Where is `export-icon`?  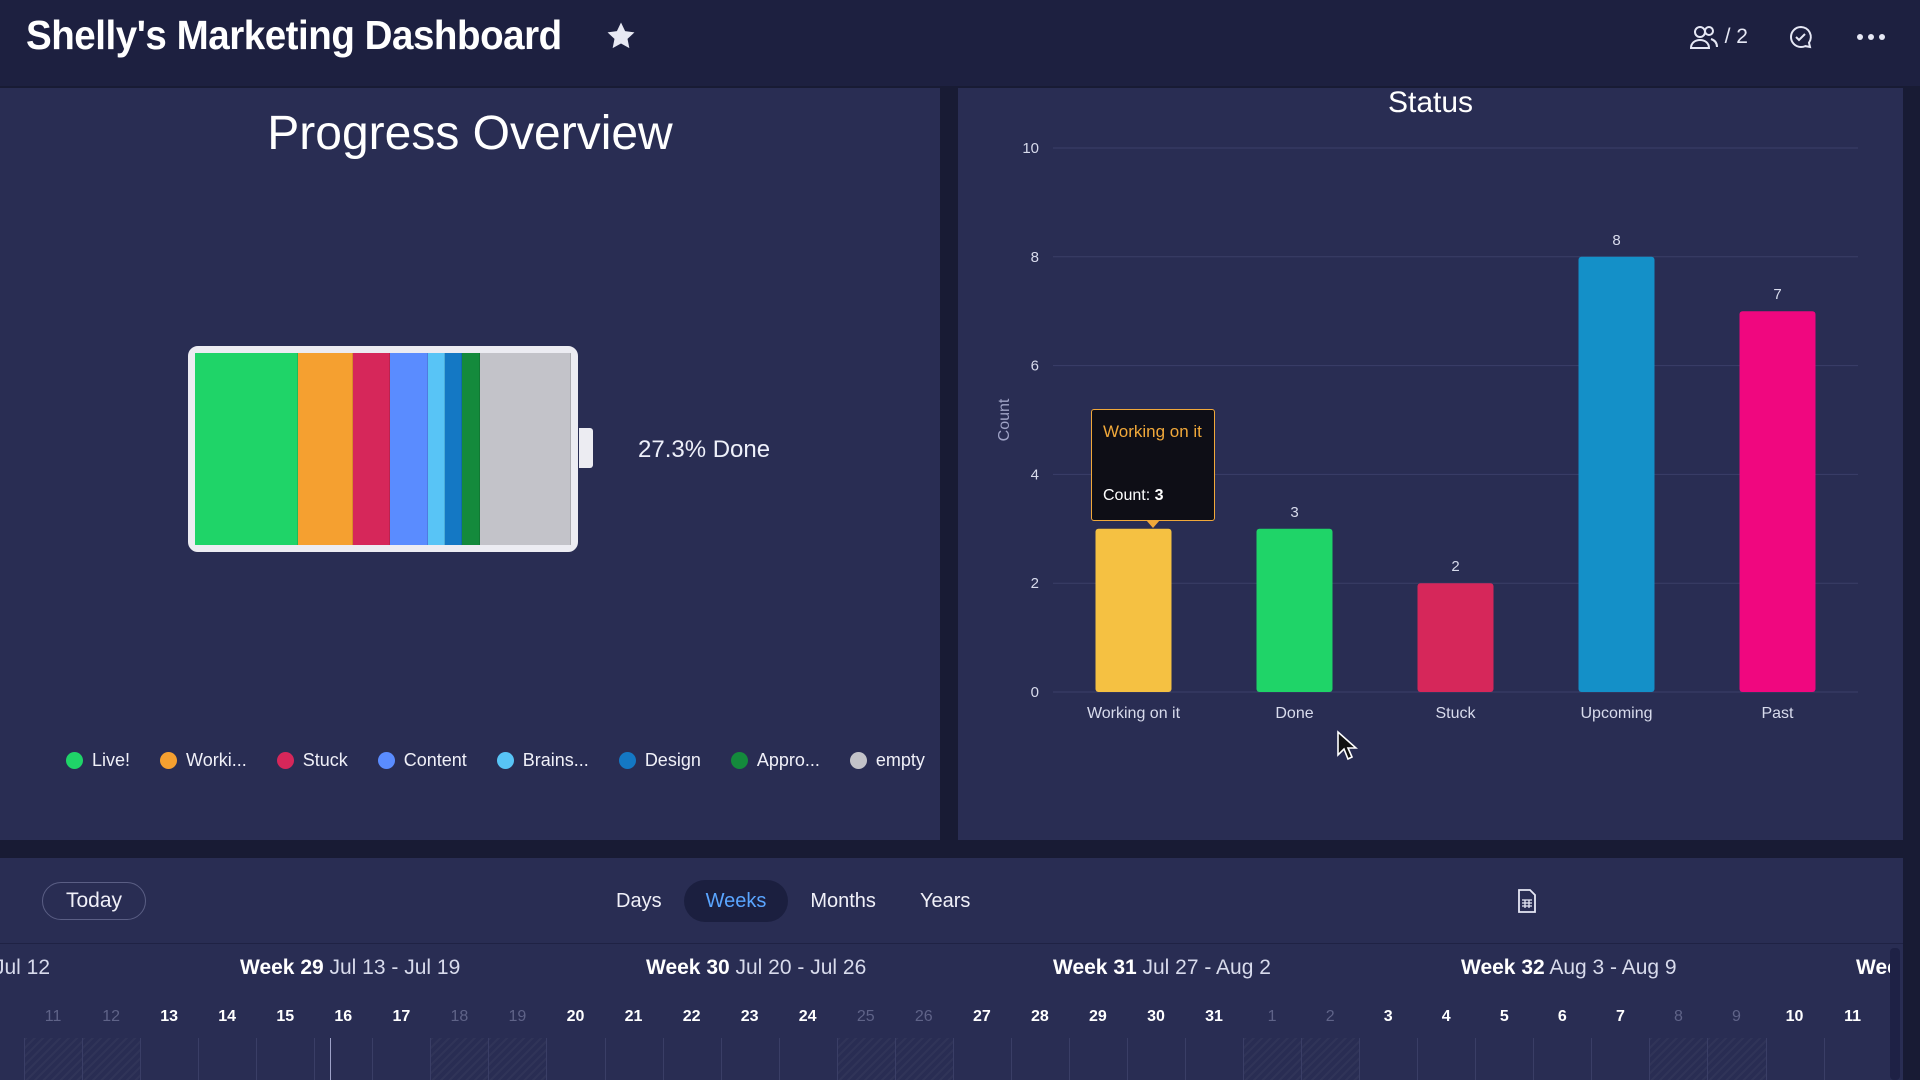
export-icon is located at coordinates (1527, 901).